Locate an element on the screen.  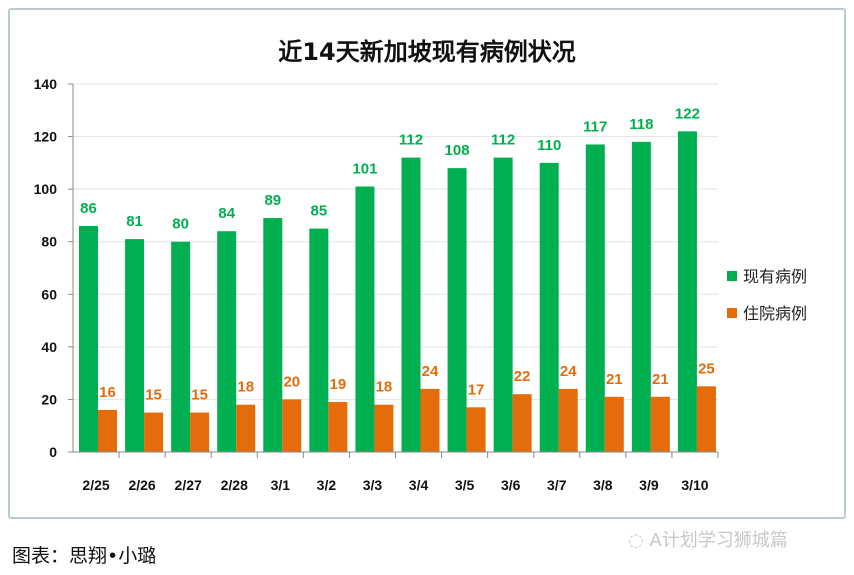
figure-caption: 图表：思翔•小璐 is located at coordinates (84, 556).